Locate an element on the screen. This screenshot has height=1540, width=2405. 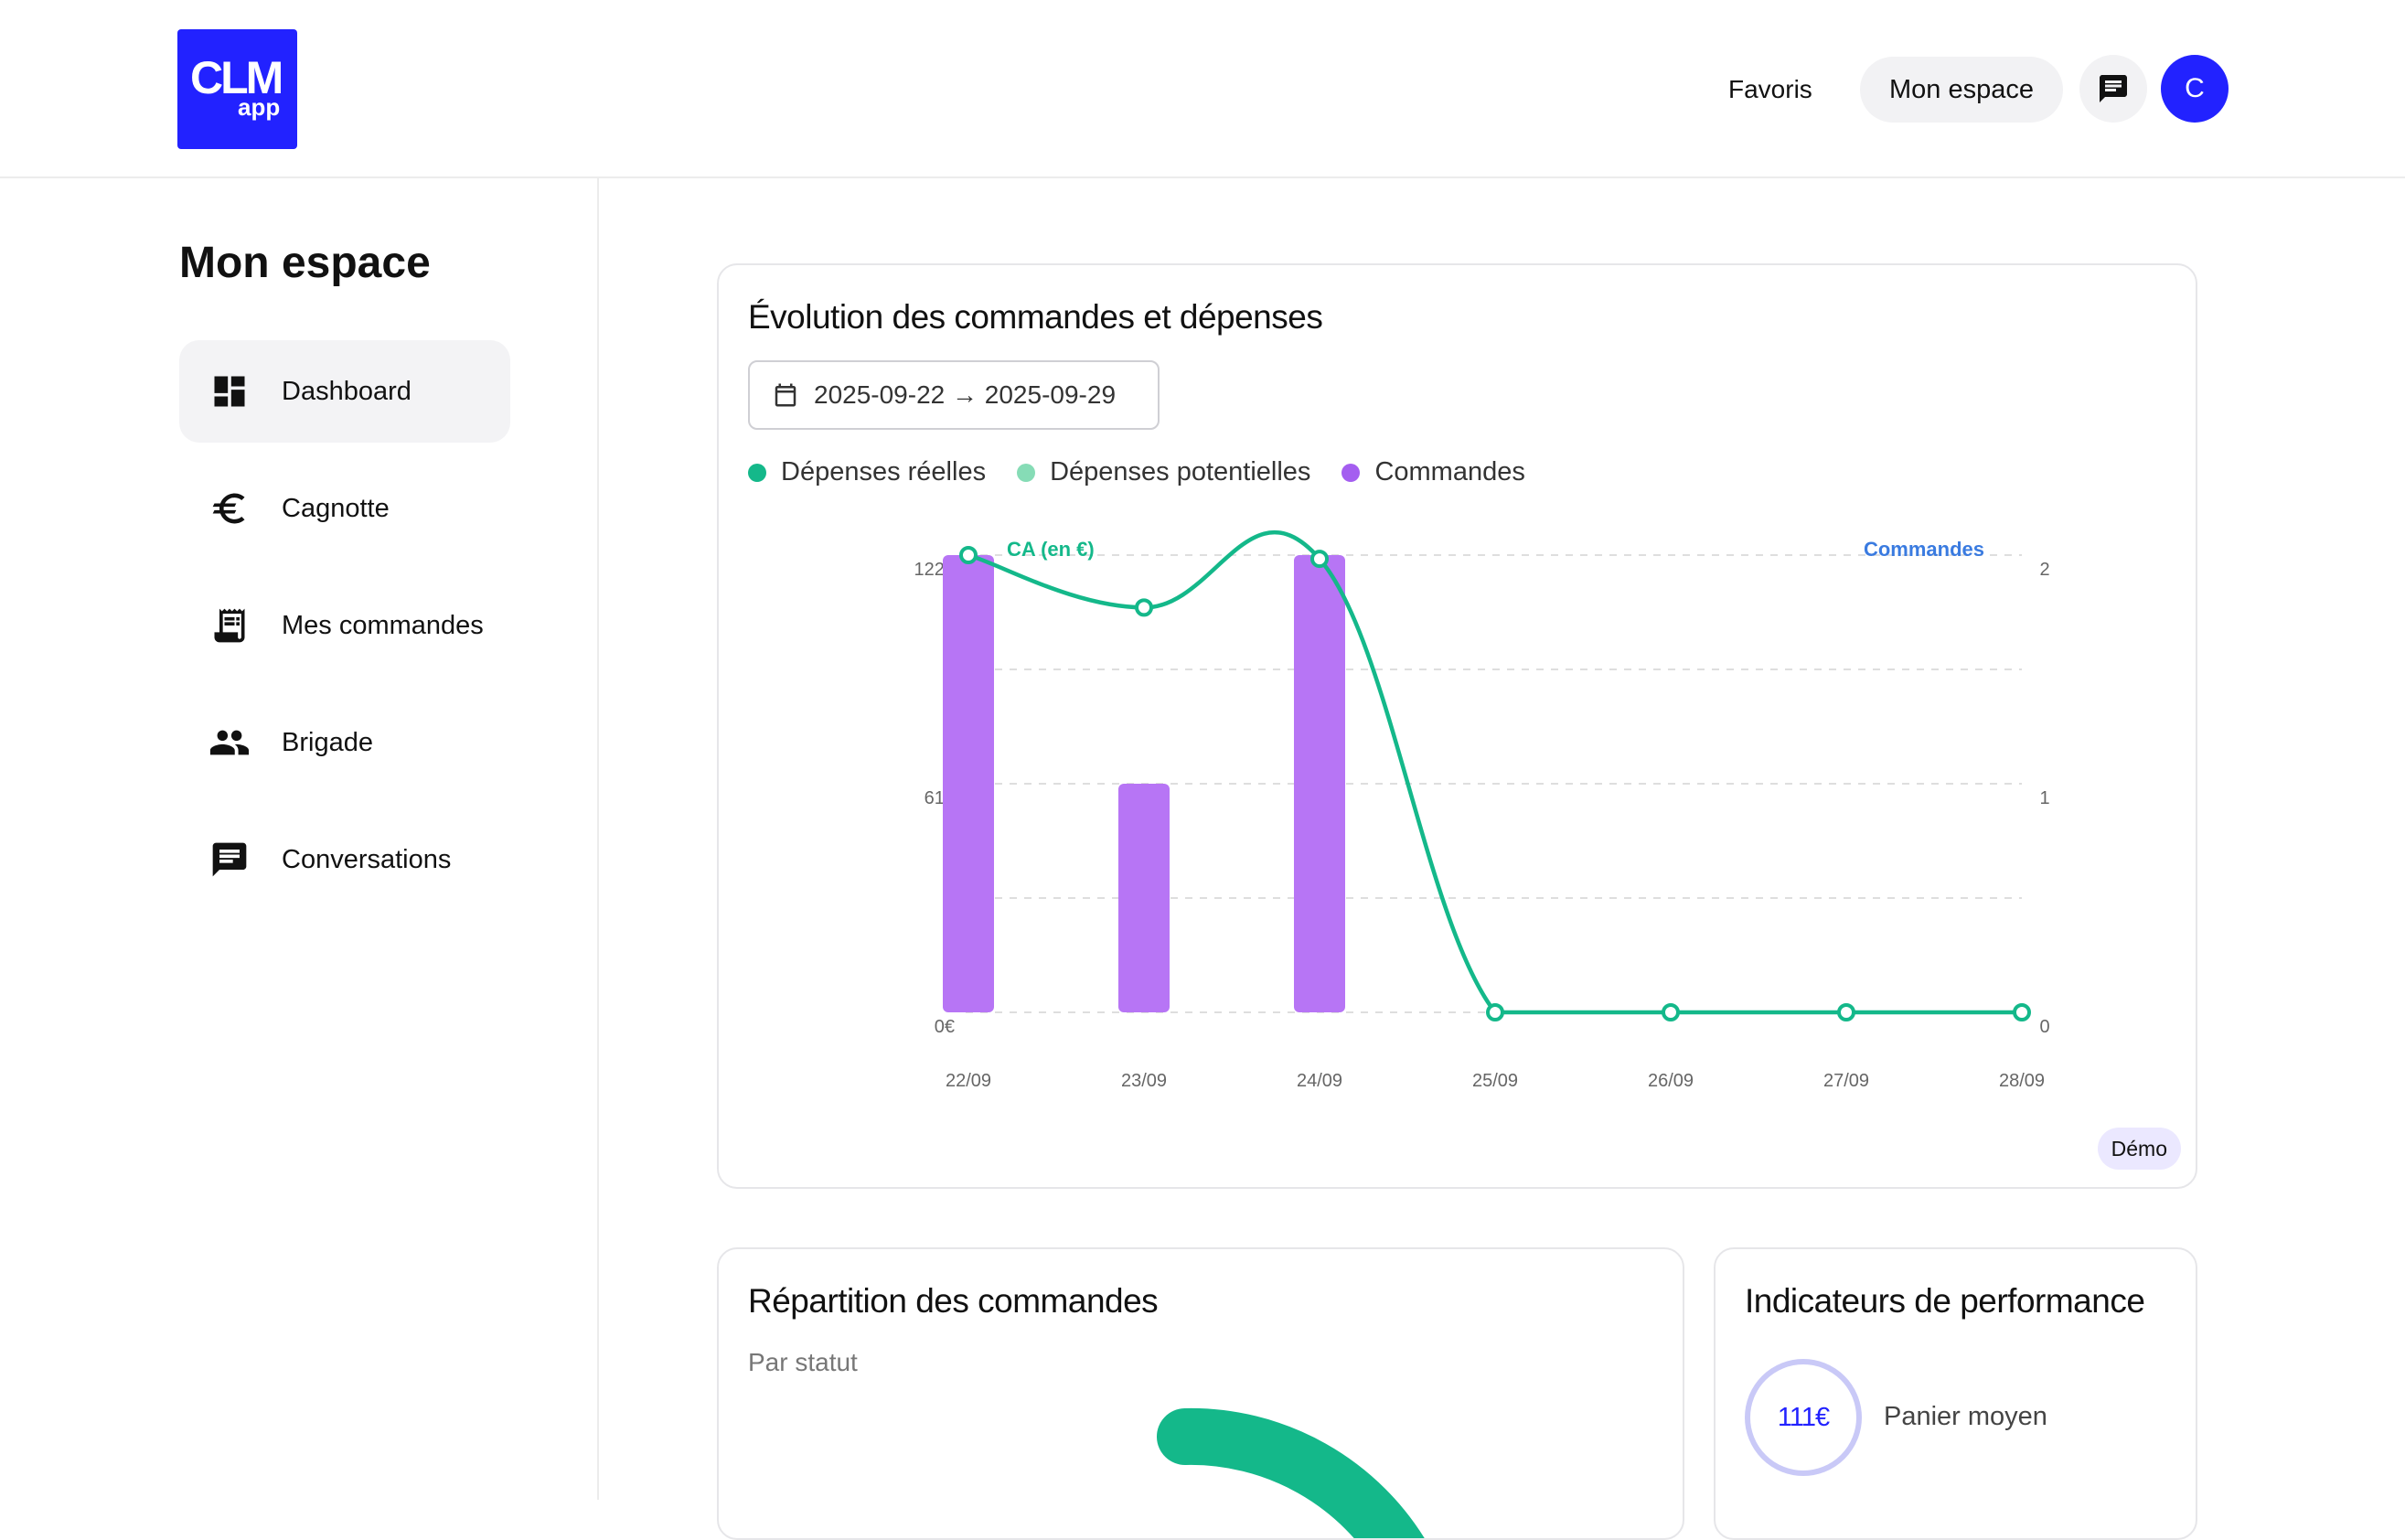
sidebar-item-label: Mes commandes is located at coordinates (383, 625).